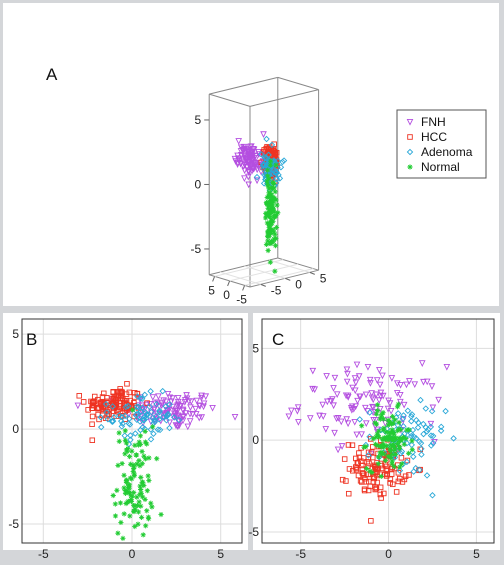  I want to click on y-tick, so click(263, 285).